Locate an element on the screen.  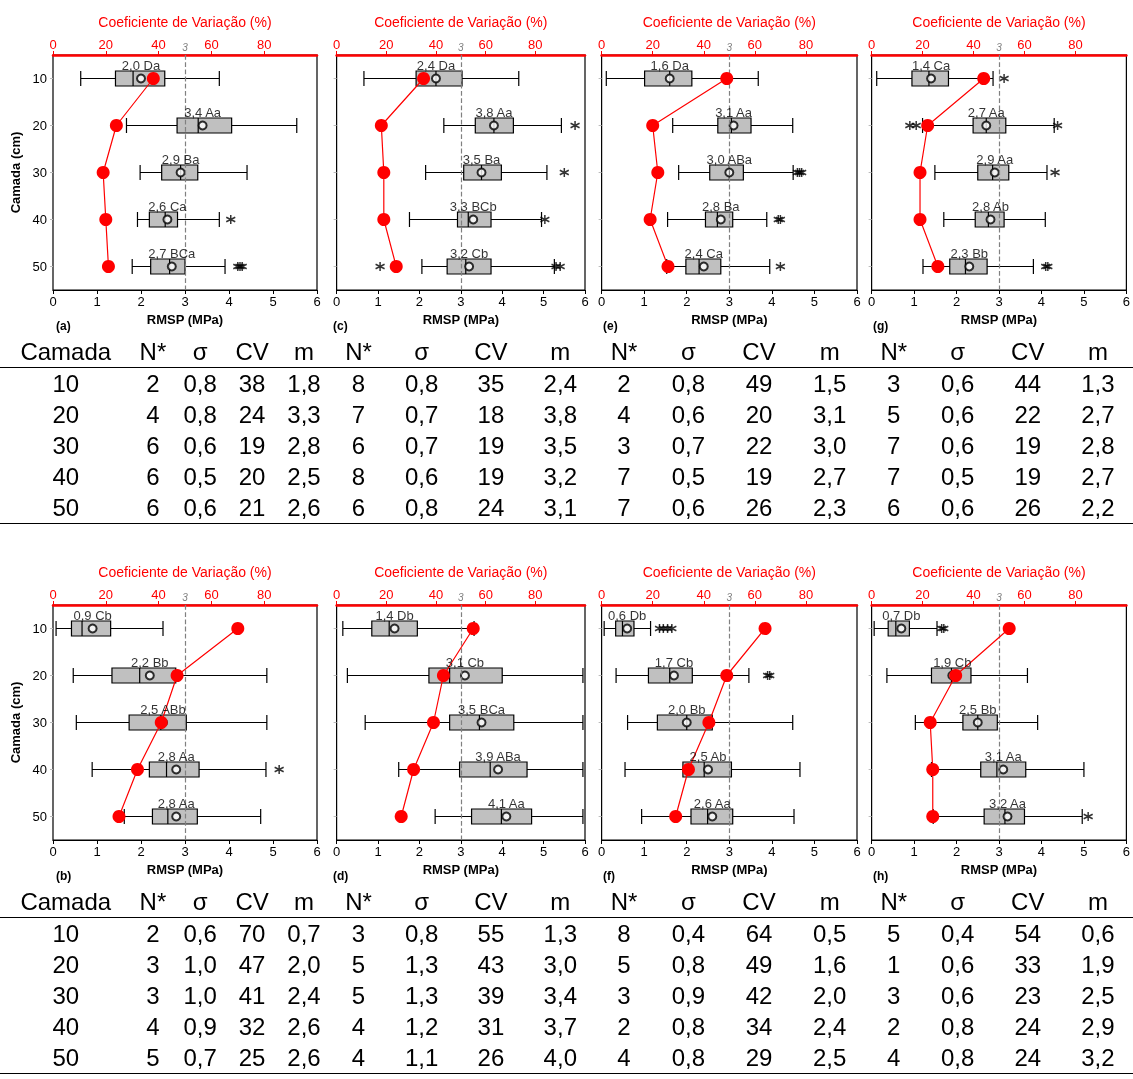
text: 20 3 1,0 47 2,0 is located at coordinates (186, 964).